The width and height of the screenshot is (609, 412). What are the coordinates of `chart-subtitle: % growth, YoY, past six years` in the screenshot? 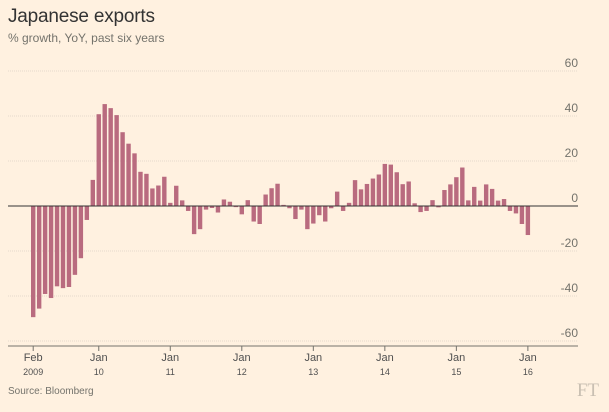 It's located at (86, 38).